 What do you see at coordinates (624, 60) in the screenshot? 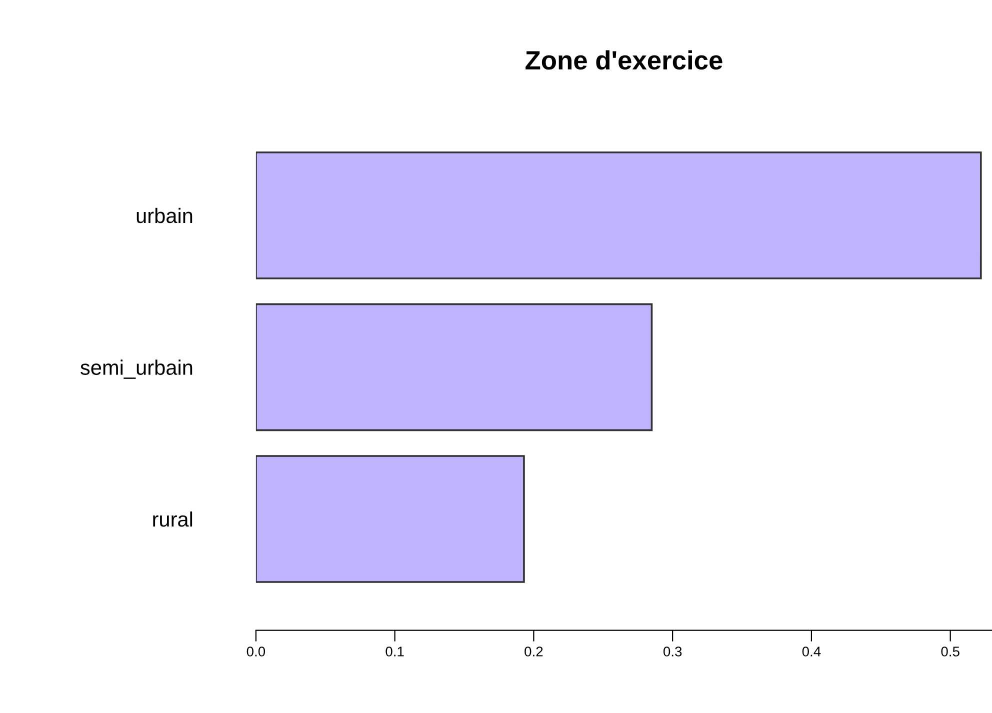
I see `chart-title: Zone d'exercice` at bounding box center [624, 60].